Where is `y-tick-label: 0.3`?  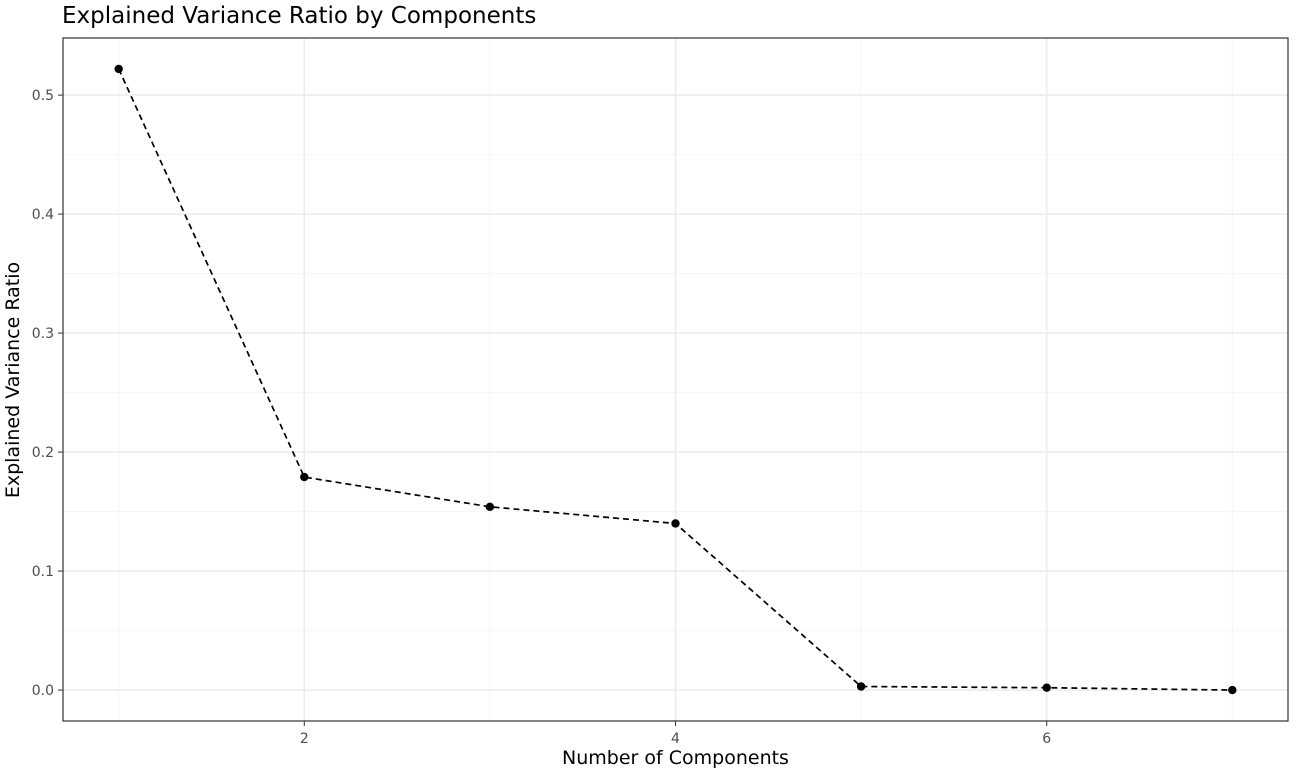 y-tick-label: 0.3 is located at coordinates (43, 334).